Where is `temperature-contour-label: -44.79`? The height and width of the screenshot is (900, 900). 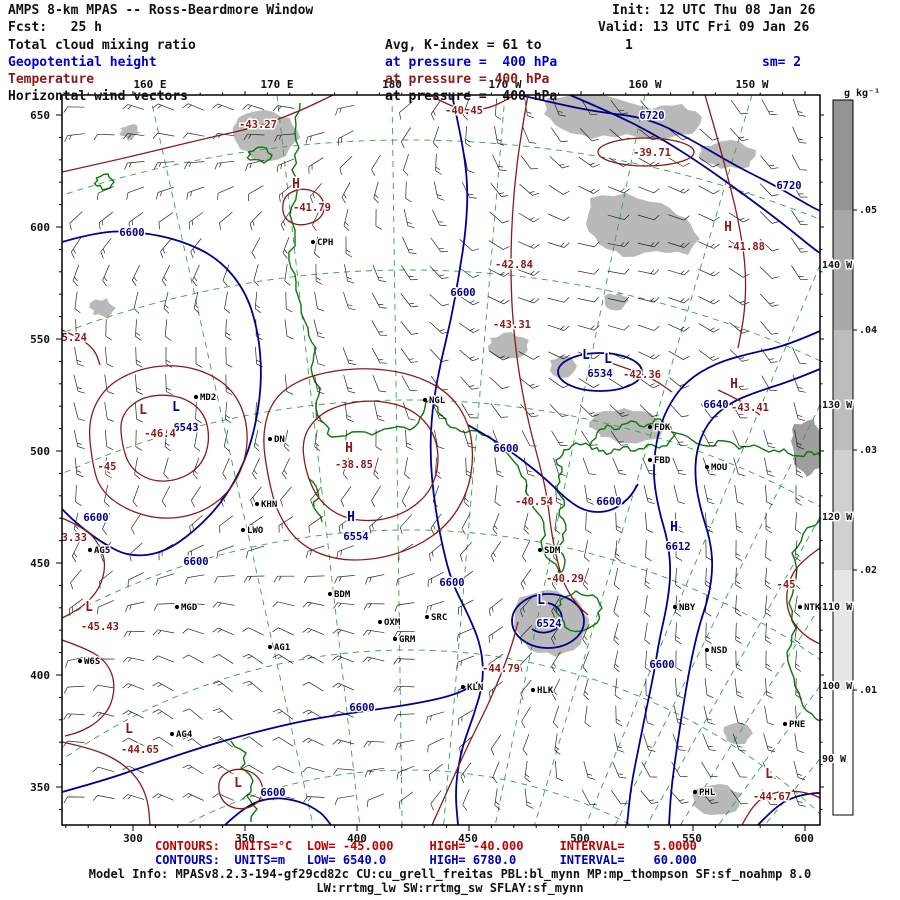 temperature-contour-label: -44.79 is located at coordinates (501, 669).